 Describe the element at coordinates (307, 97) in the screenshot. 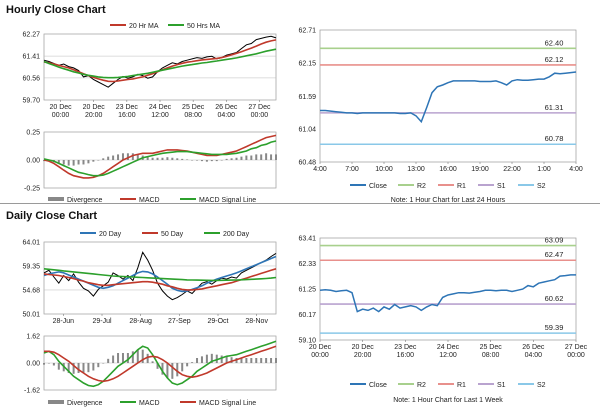

I see `y-tick-label: 61.59` at that location.